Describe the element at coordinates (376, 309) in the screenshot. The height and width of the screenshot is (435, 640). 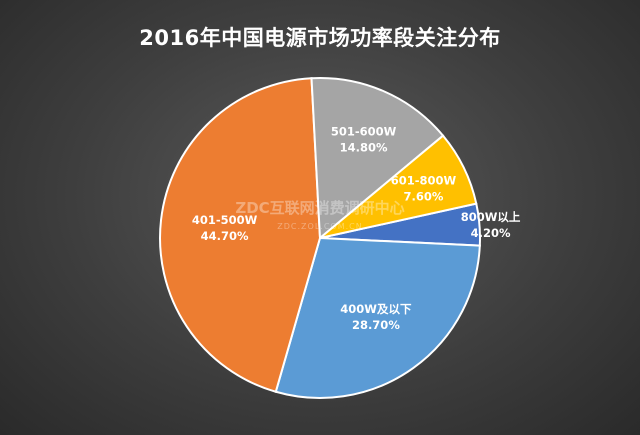
I see `slice-category-1: 400W及以下` at that location.